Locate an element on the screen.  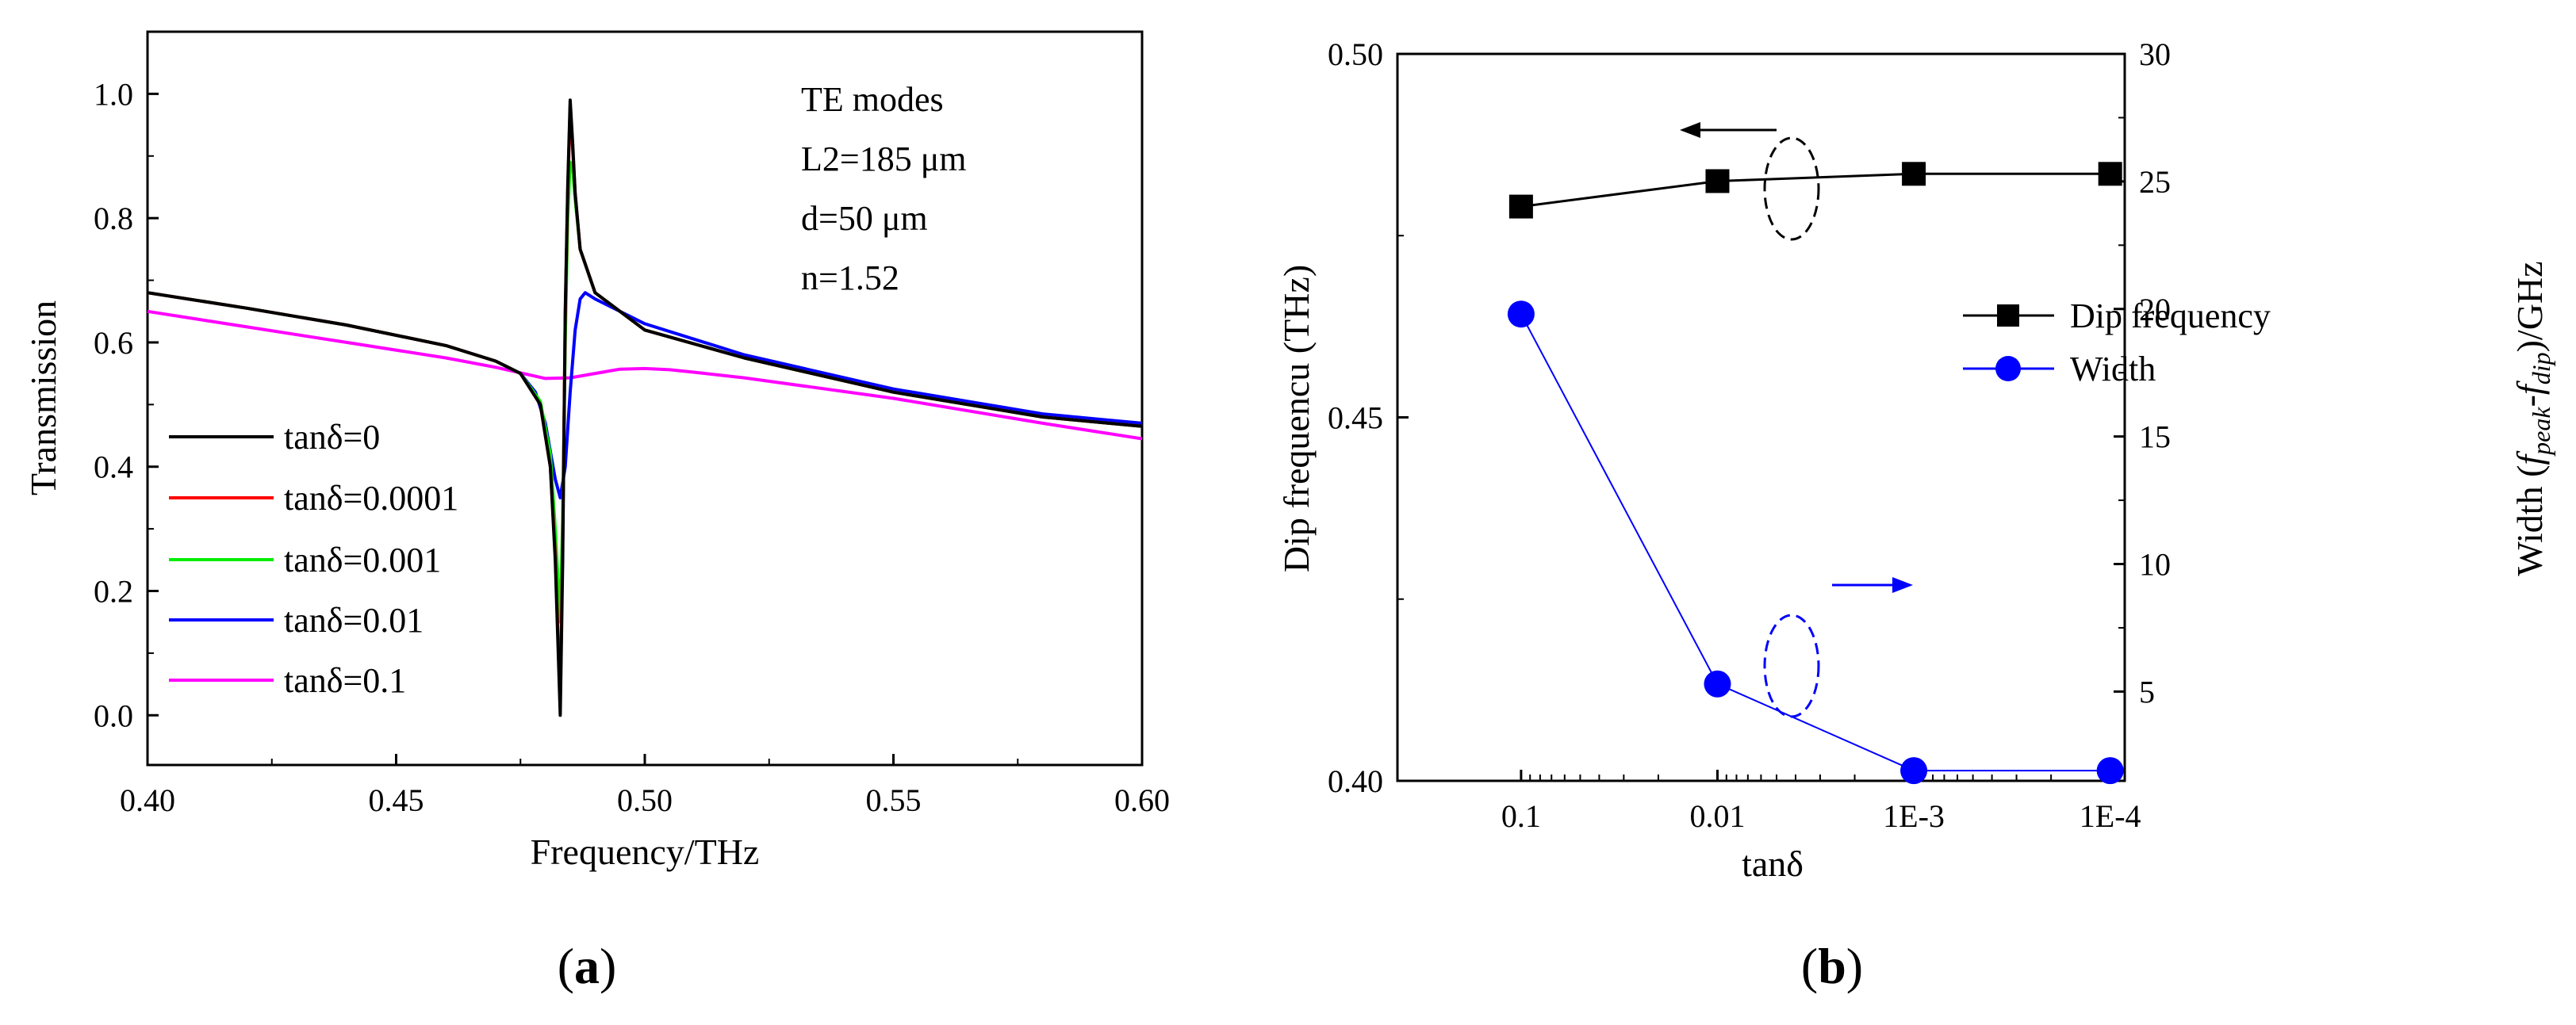
series-line-dip-frequency is located at coordinates (1815, 190).